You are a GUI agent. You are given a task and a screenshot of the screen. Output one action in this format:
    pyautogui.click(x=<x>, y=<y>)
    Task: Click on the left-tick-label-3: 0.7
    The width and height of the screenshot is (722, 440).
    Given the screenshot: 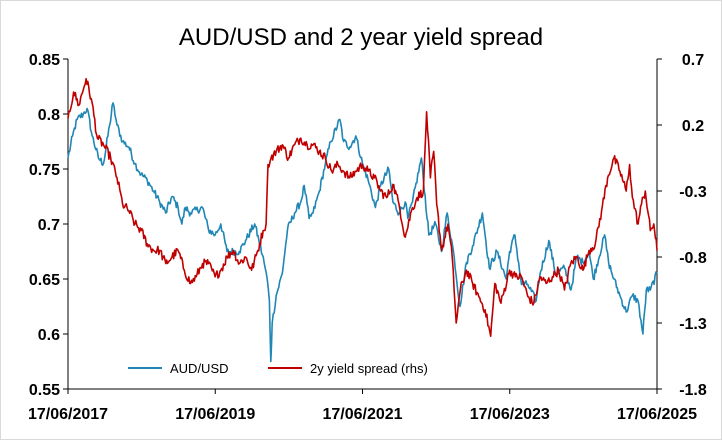 What is the action you would take?
    pyautogui.click(x=49, y=225)
    